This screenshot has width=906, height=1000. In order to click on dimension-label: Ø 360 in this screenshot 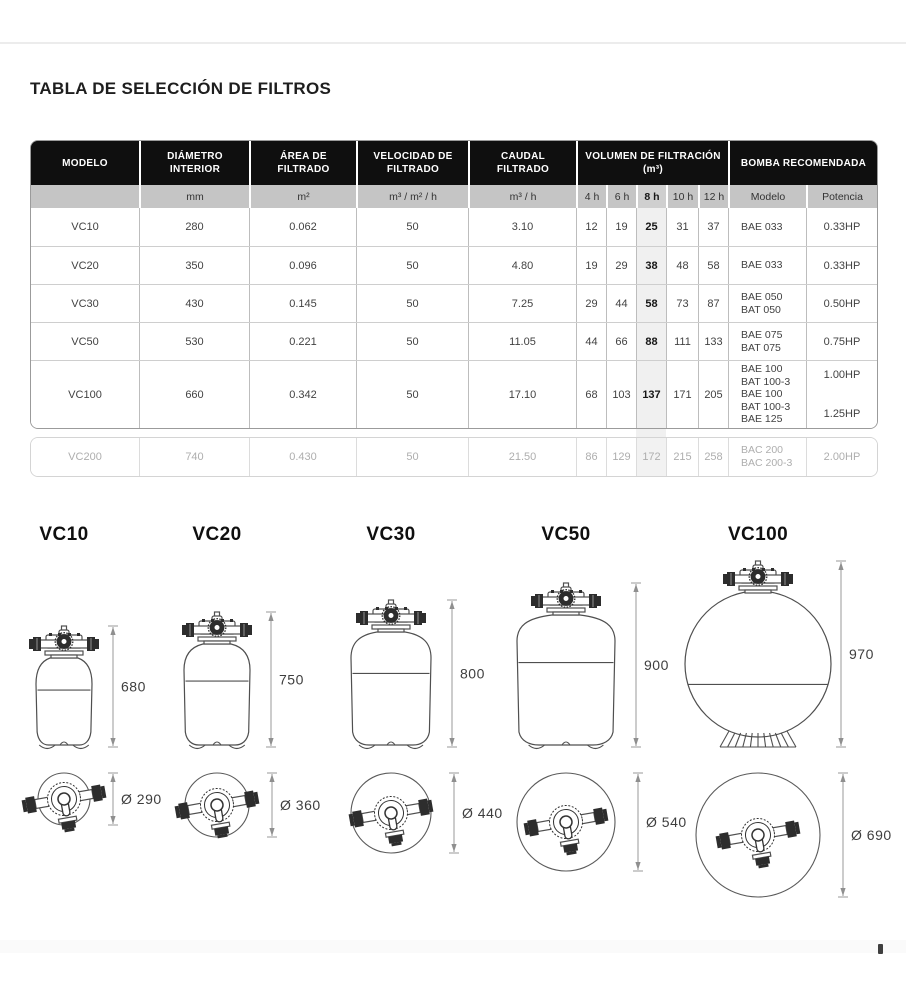, I will do `click(300, 805)`.